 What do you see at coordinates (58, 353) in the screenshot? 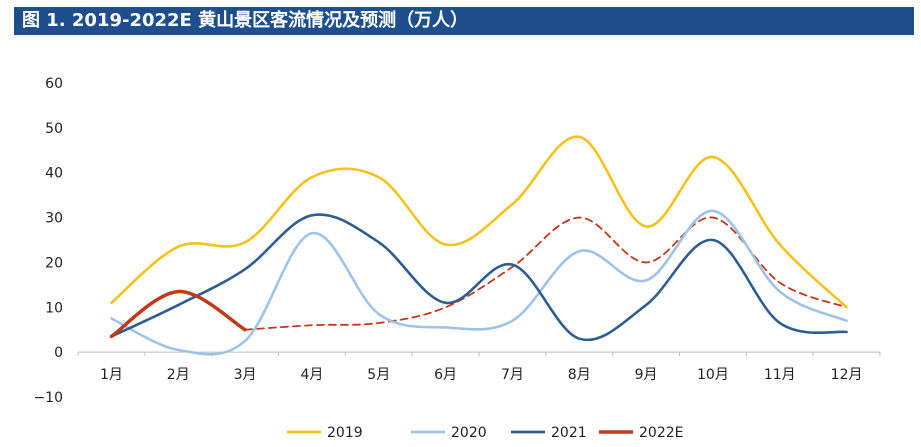
I see `y-tick-label: 0` at bounding box center [58, 353].